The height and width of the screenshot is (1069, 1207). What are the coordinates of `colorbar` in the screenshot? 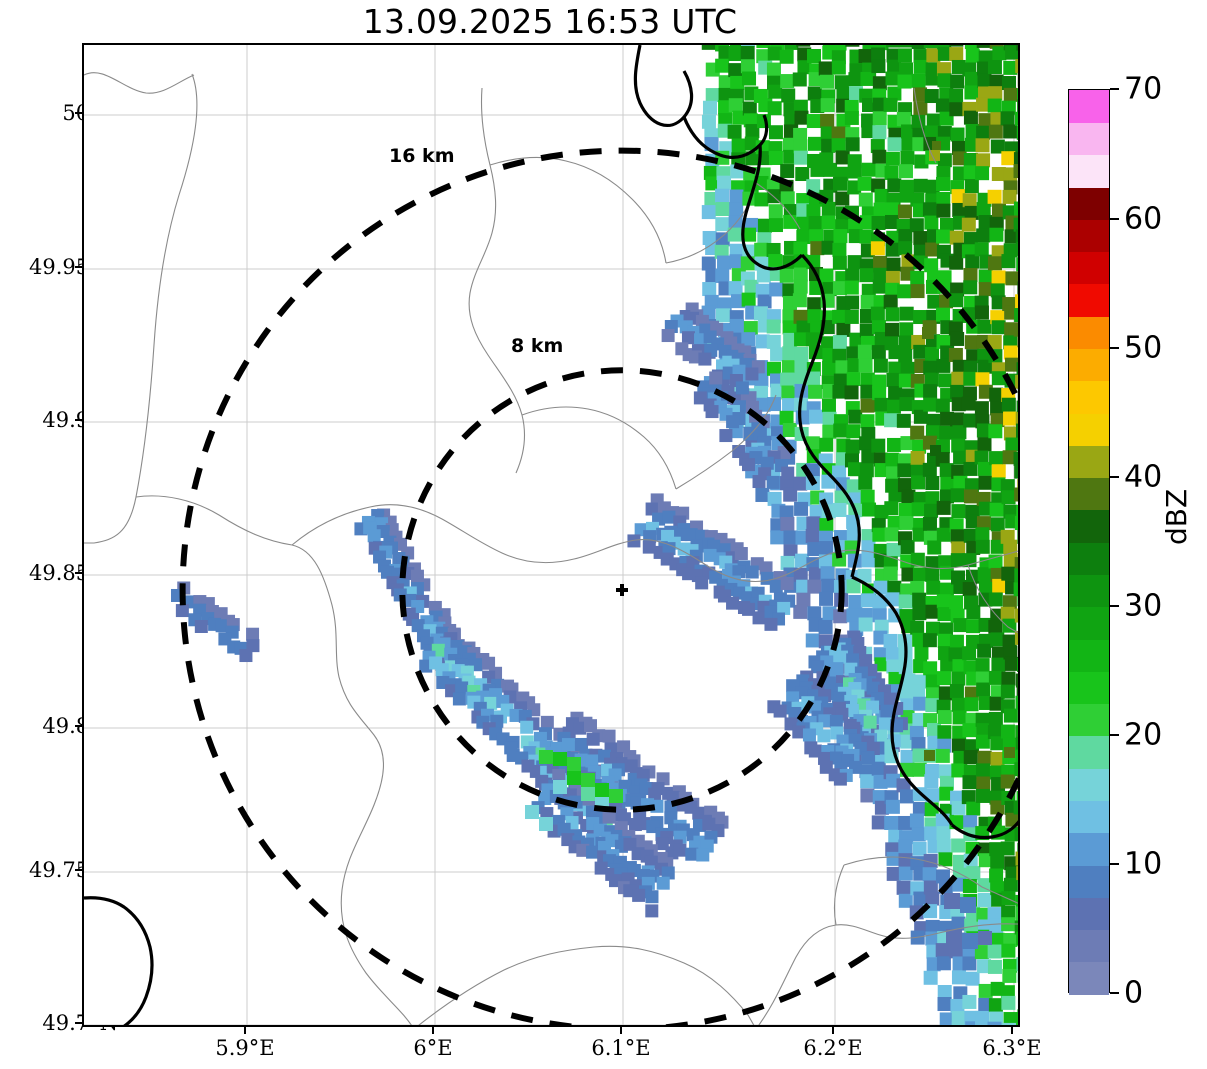 It's located at (1089, 542).